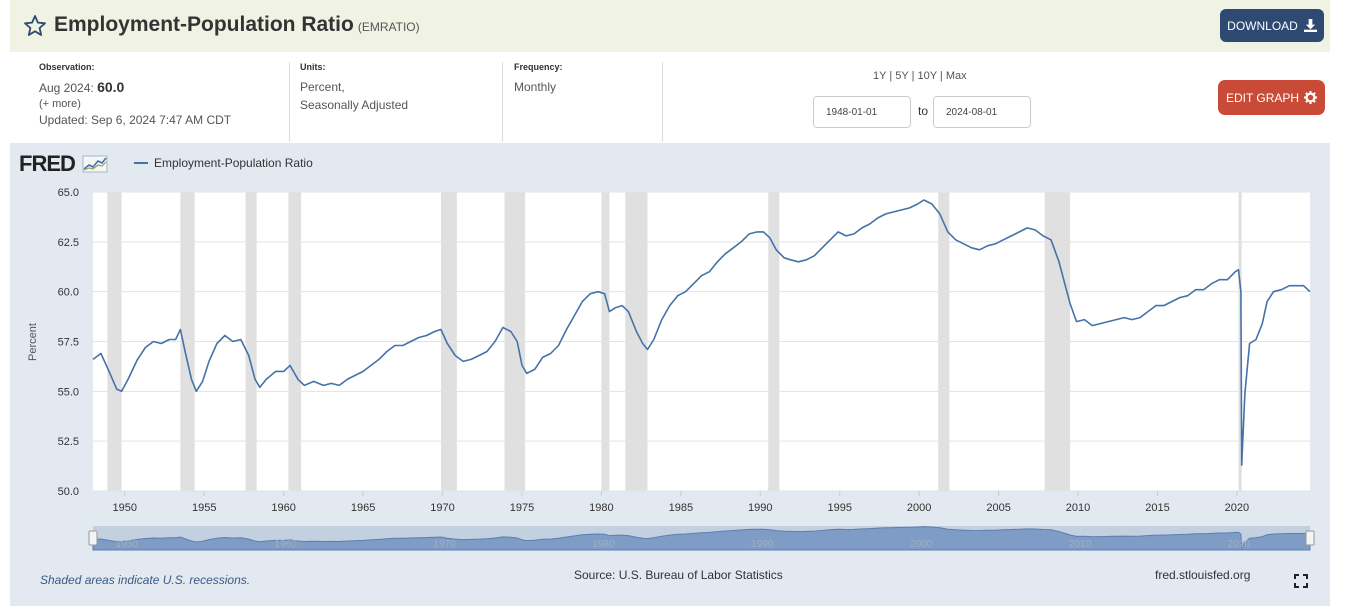 This screenshot has width=1347, height=606. What do you see at coordinates (388, 27) in the screenshot?
I see `series-id: (EMRATIO)` at bounding box center [388, 27].